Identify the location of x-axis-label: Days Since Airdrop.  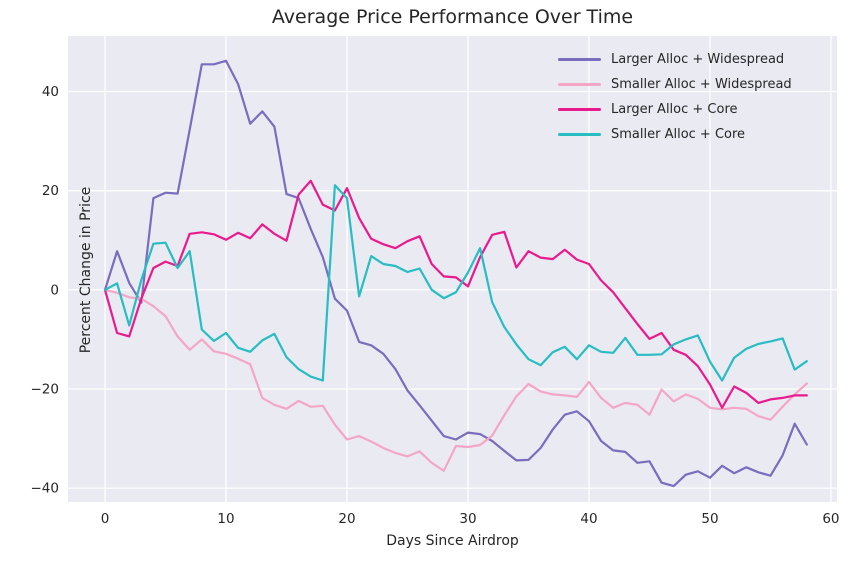
(452, 541).